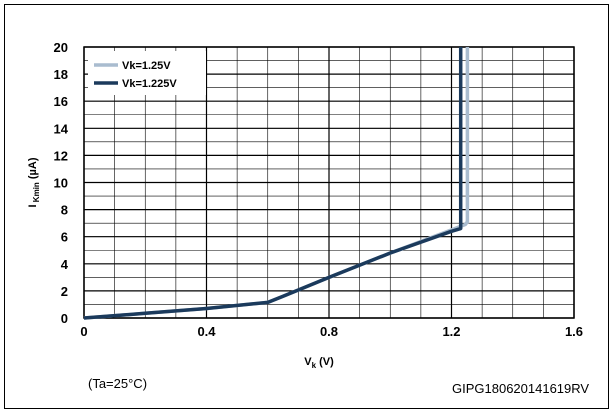 The width and height of the screenshot is (615, 415). Describe the element at coordinates (61, 128) in the screenshot. I see `y-tick-label: 14` at that location.